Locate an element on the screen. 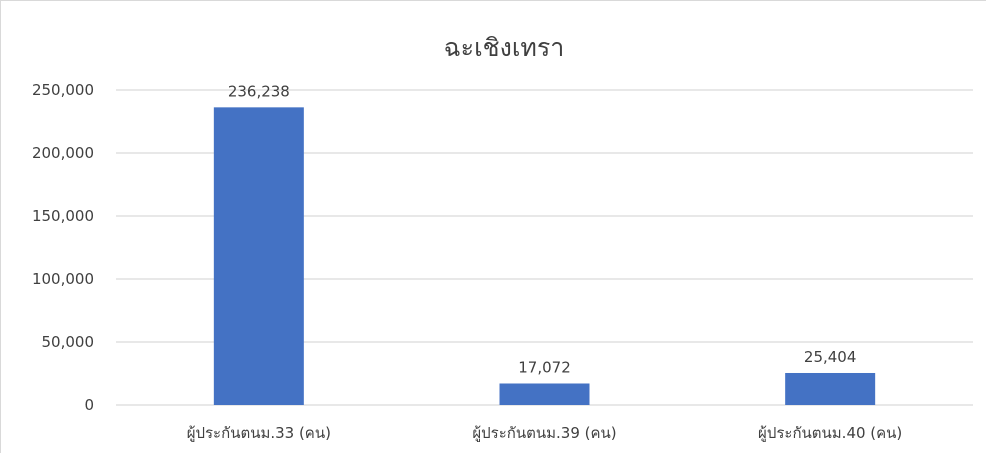  category-label: ผู้ประกันตนม.40 (คน) is located at coordinates (830, 433).